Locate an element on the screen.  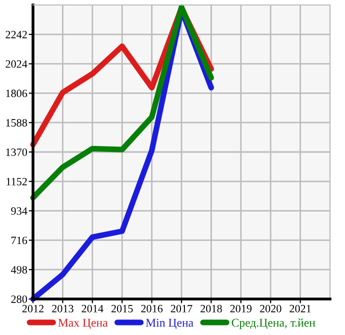
x-tick-label: 2015 is located at coordinates (122, 308).